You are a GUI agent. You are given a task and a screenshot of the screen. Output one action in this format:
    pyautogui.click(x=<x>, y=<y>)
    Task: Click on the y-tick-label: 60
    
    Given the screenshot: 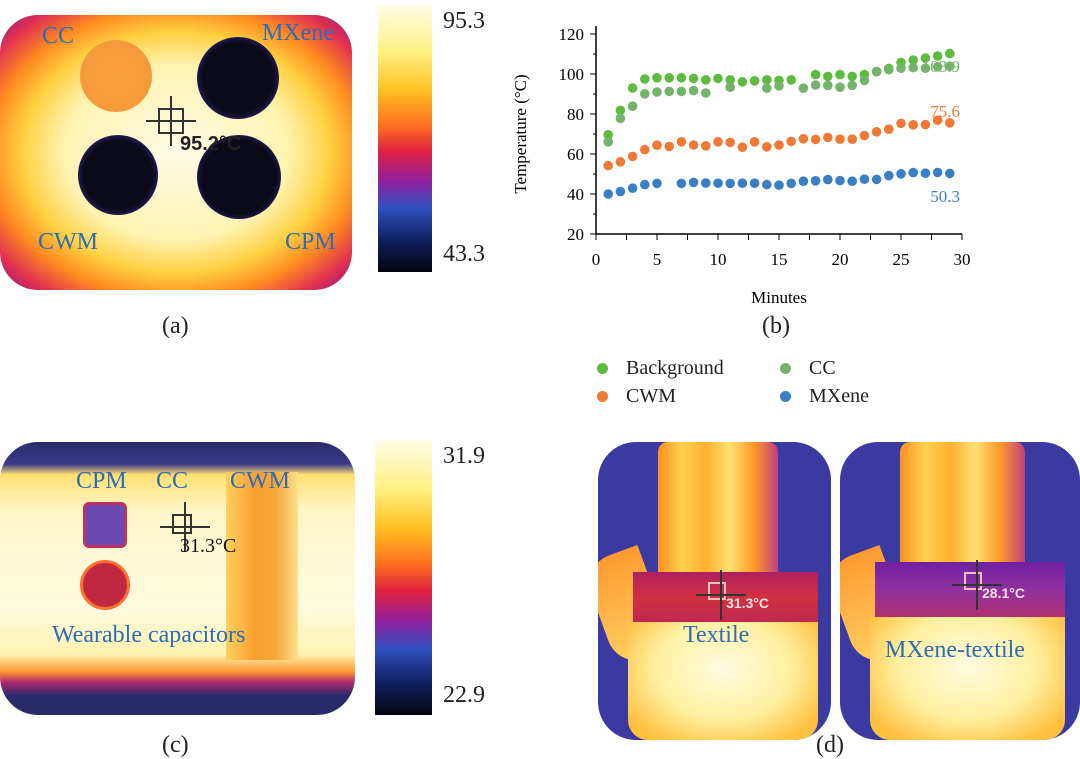 What is the action you would take?
    pyautogui.click(x=575, y=154)
    